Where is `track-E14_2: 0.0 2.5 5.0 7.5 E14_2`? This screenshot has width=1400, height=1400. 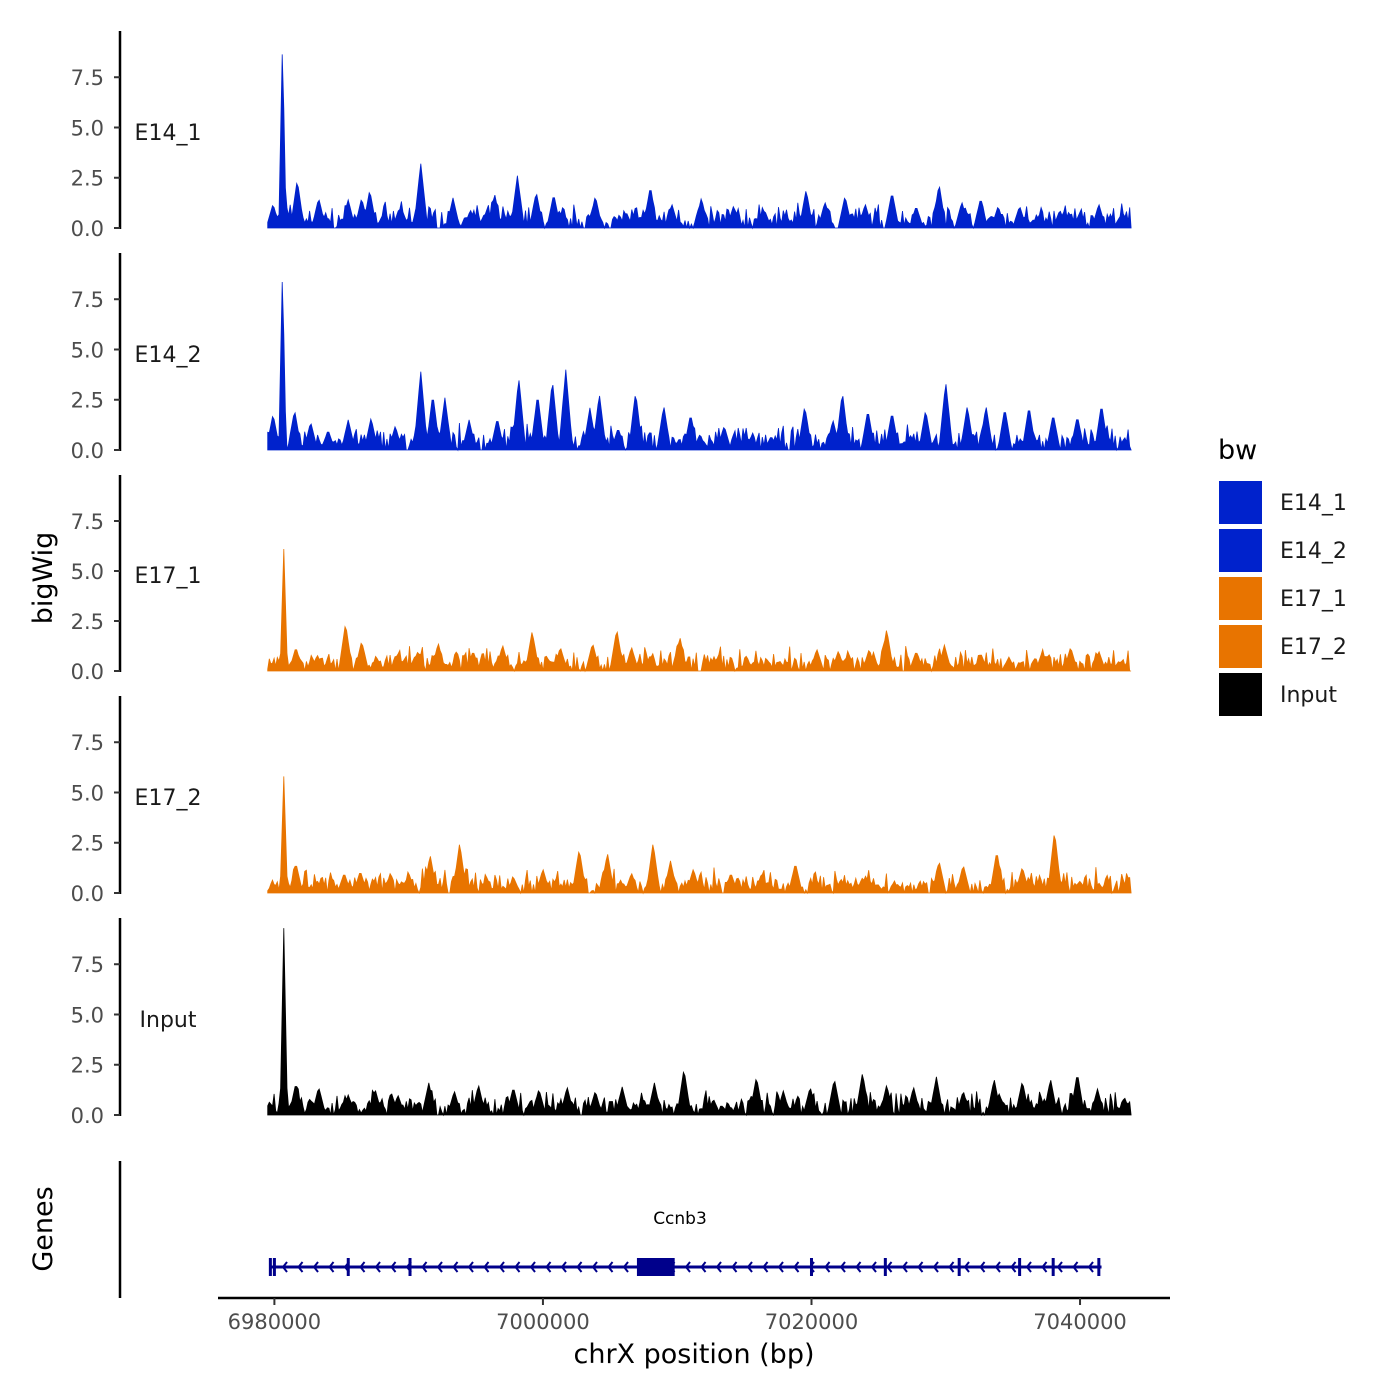
track-E14_2: 0.0 2.5 5.0 7.5 E14_2 is located at coordinates (601, 358).